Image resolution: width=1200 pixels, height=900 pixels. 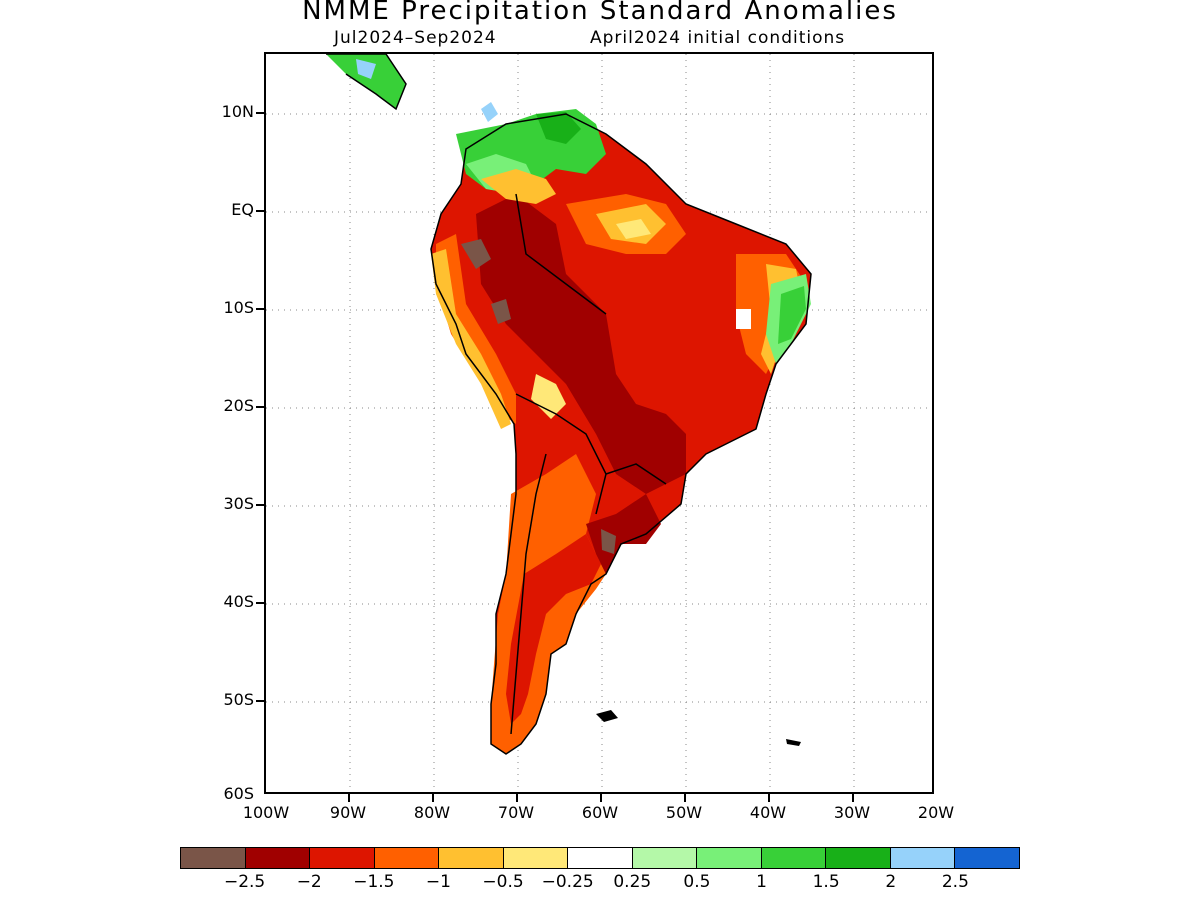 What do you see at coordinates (600, 812) in the screenshot?
I see `lon-label-60w: 60W` at bounding box center [600, 812].